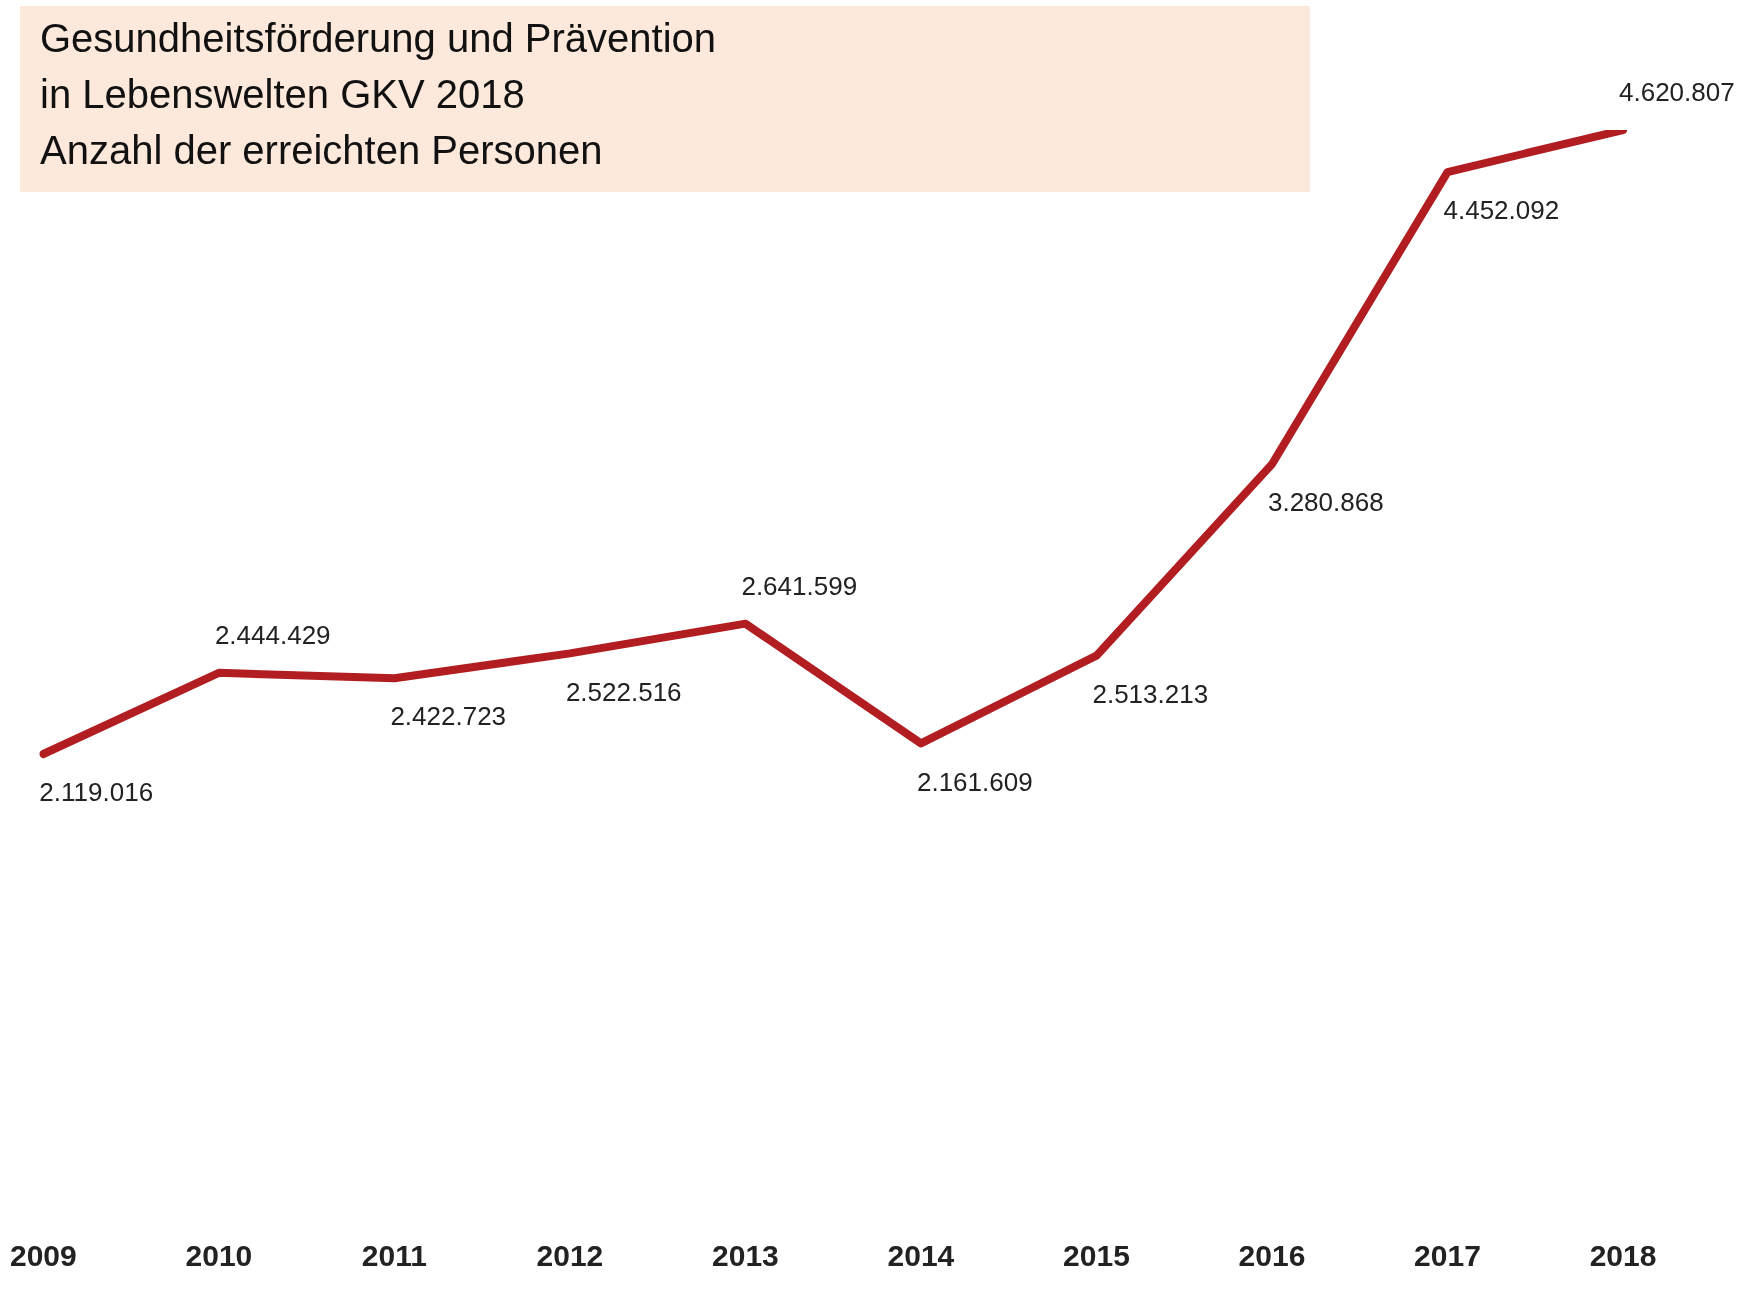 Image resolution: width=1753 pixels, height=1296 pixels. I want to click on data-label: 3.280.868, so click(1325, 502).